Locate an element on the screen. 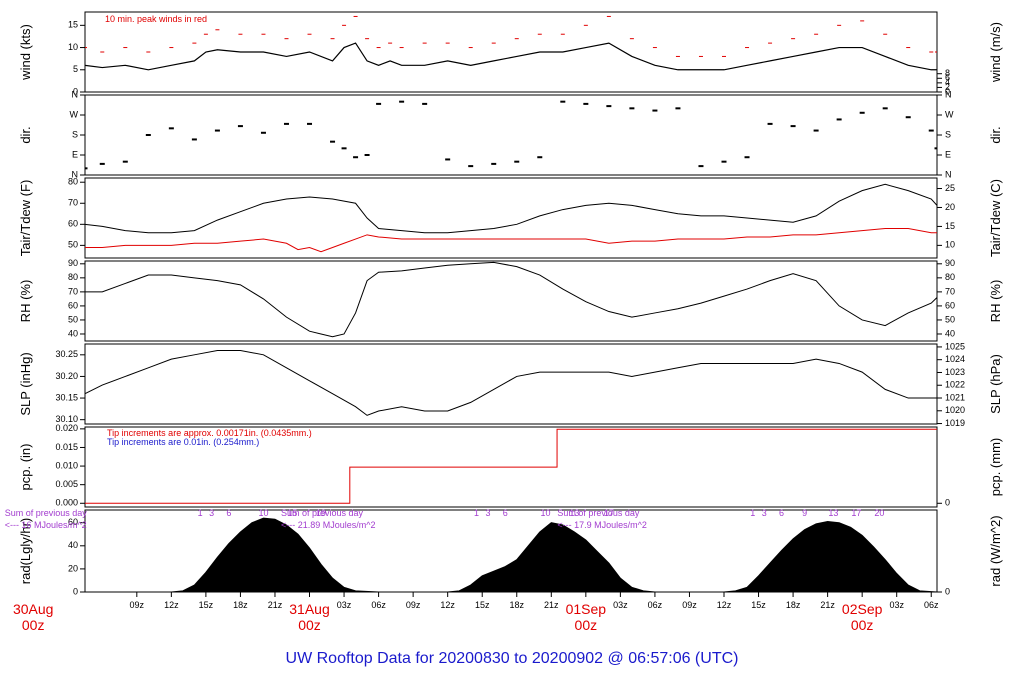  slp-ytick-right-label: 1023 is located at coordinates (955, 372).